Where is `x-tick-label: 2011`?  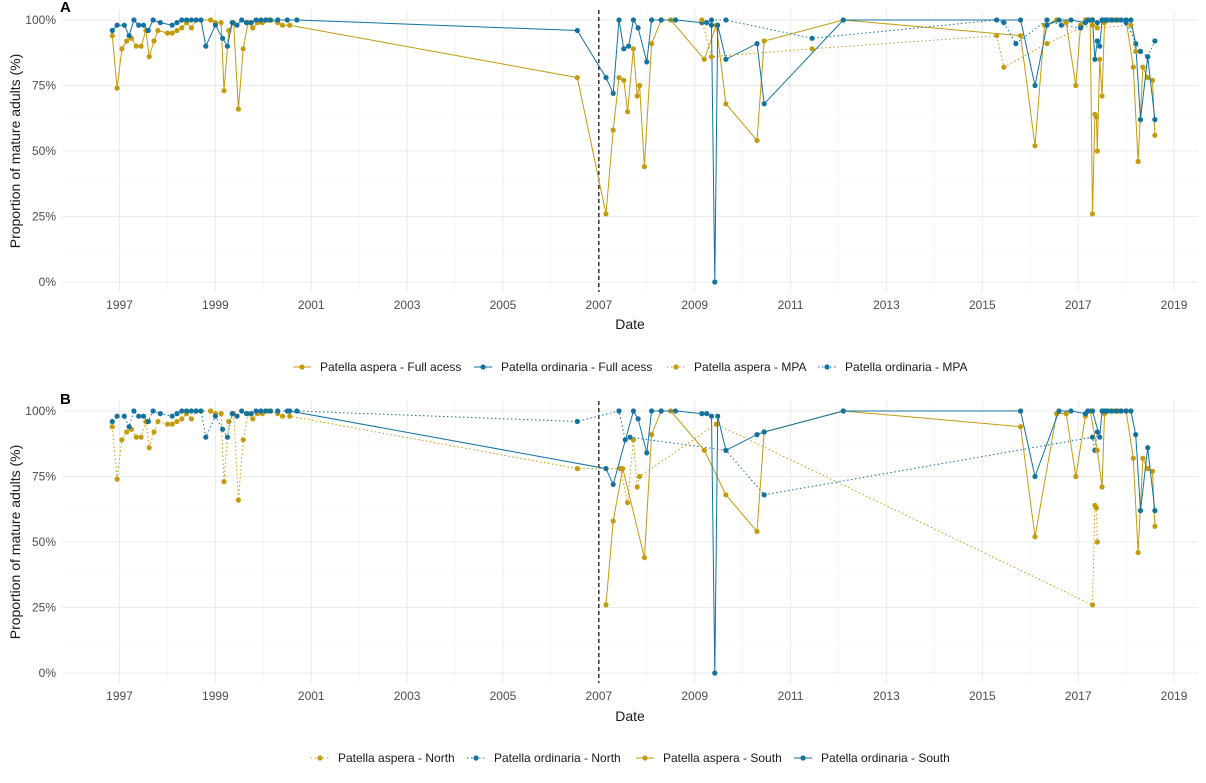
x-tick-label: 2011 is located at coordinates (791, 696).